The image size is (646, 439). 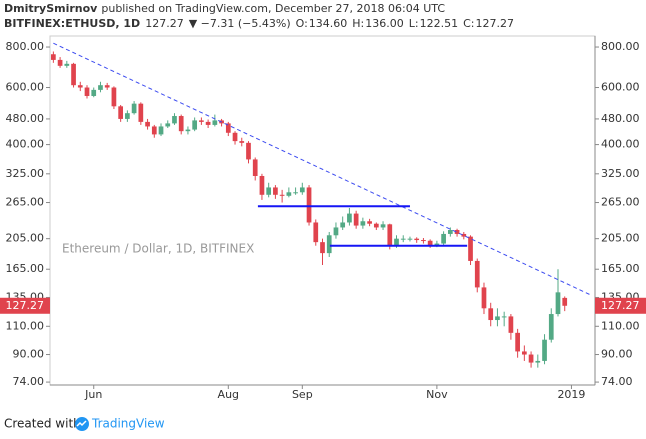 I want to click on ohlc-key: O:, so click(x=302, y=23).